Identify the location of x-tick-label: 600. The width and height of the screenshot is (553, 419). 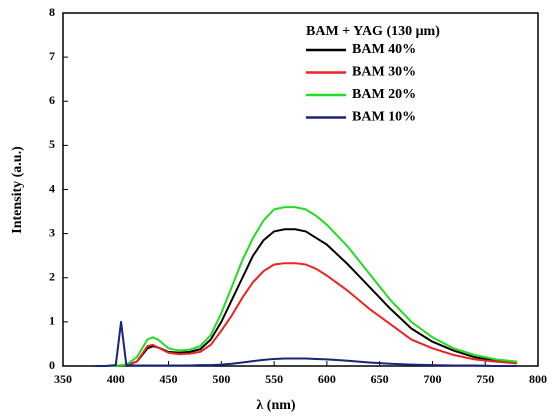
(327, 379).